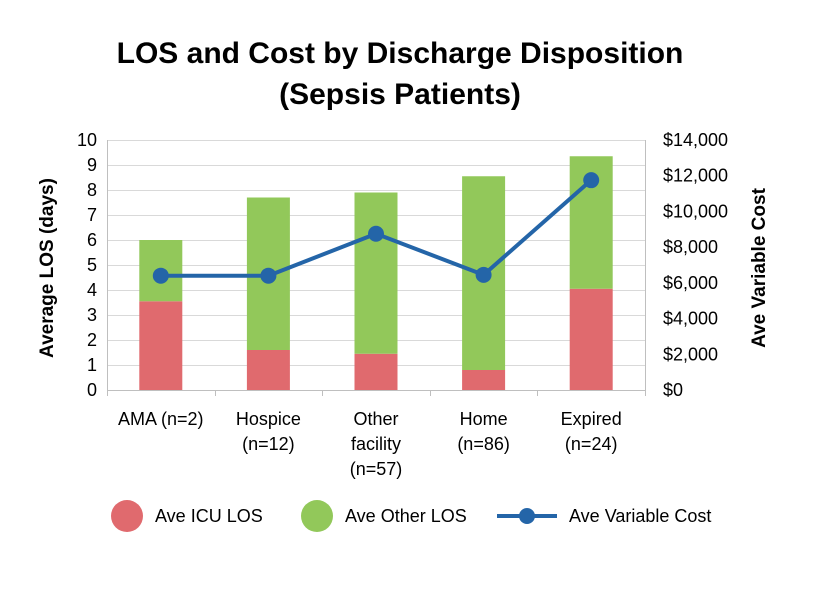 This screenshot has height=595, width=813. What do you see at coordinates (375, 419) in the screenshot?
I see `x-category-label-line: Other` at bounding box center [375, 419].